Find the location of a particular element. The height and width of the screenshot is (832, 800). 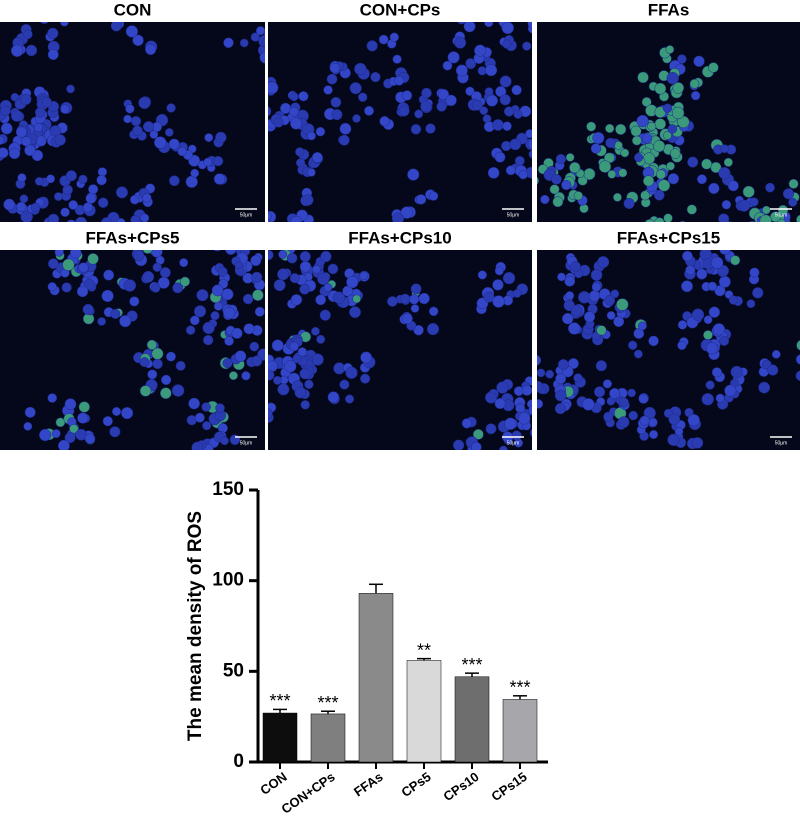

panel-title: FFAs+CPs15 is located at coordinates (668, 237).